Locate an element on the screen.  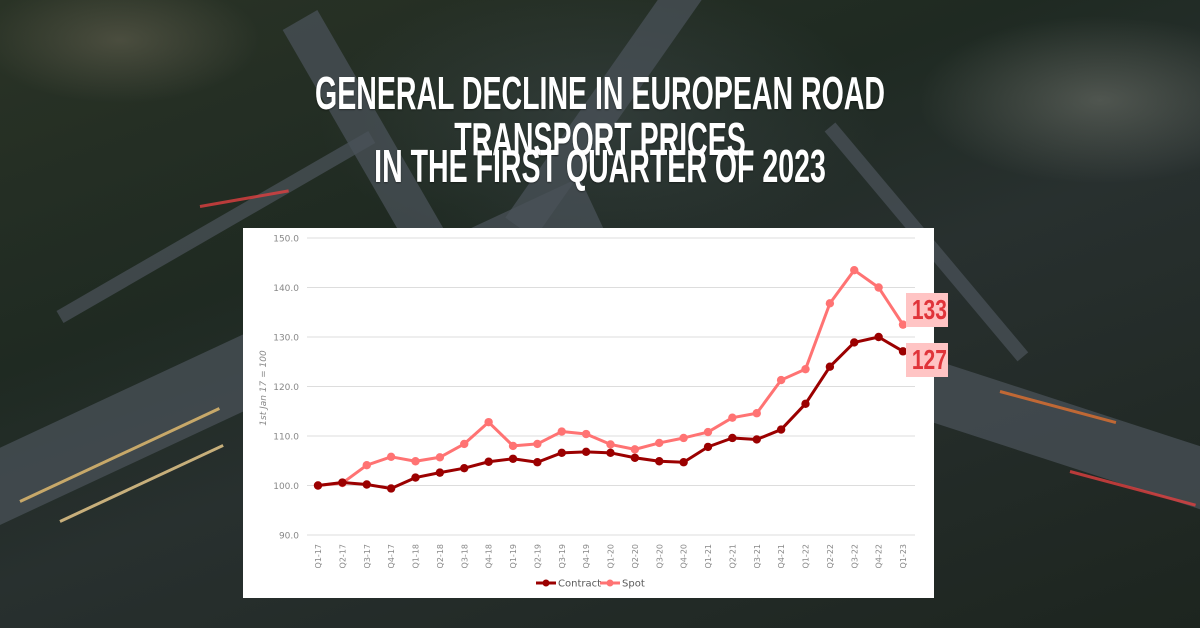
x-tick-label: Q2-19 is located at coordinates (537, 556).